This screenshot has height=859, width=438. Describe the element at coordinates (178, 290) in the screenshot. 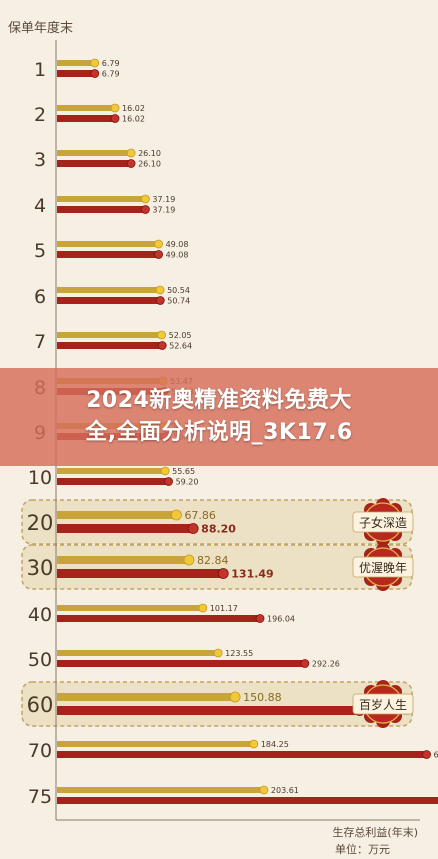

I see `data-label-gold: 50.54` at that location.